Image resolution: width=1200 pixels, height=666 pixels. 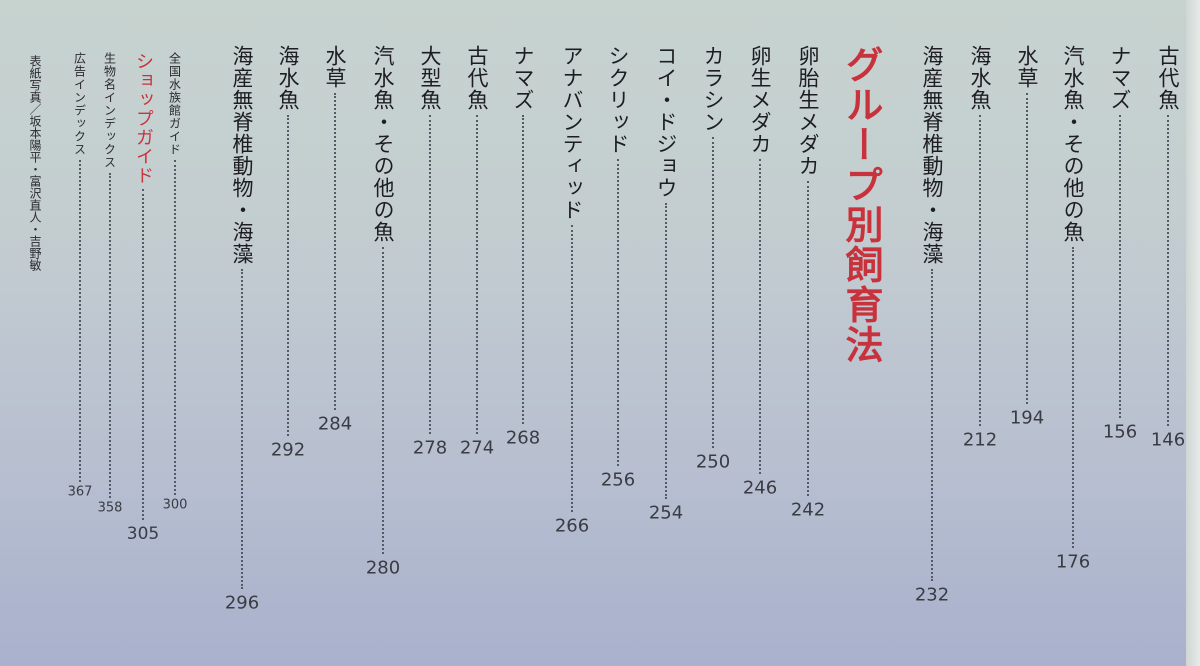 What do you see at coordinates (143, 534) in the screenshot?
I see `page-number: 305` at bounding box center [143, 534].